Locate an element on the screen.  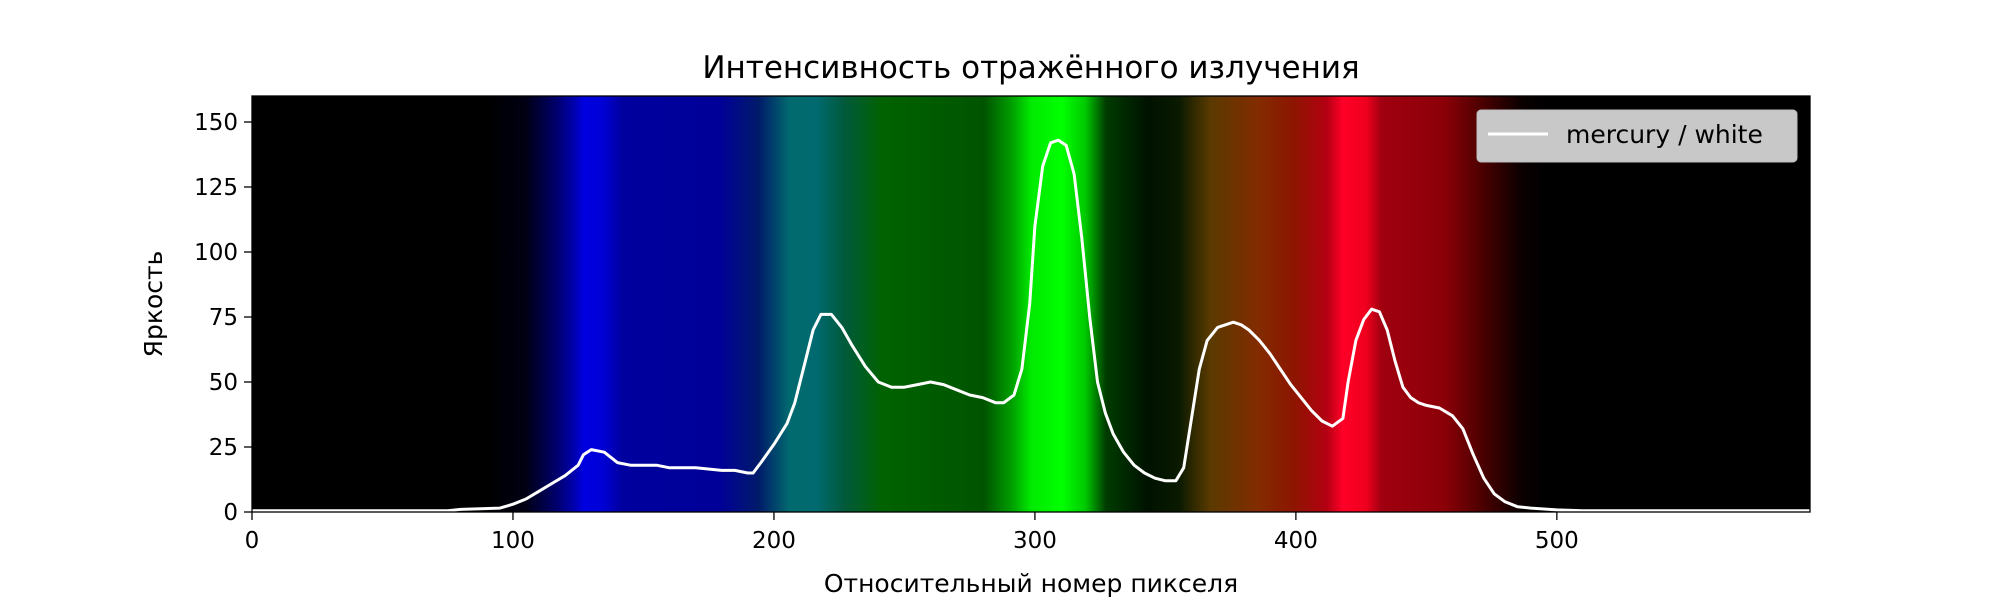
x-axis-ticks: 0 100 200 300 400 500 is located at coordinates (912, 533).